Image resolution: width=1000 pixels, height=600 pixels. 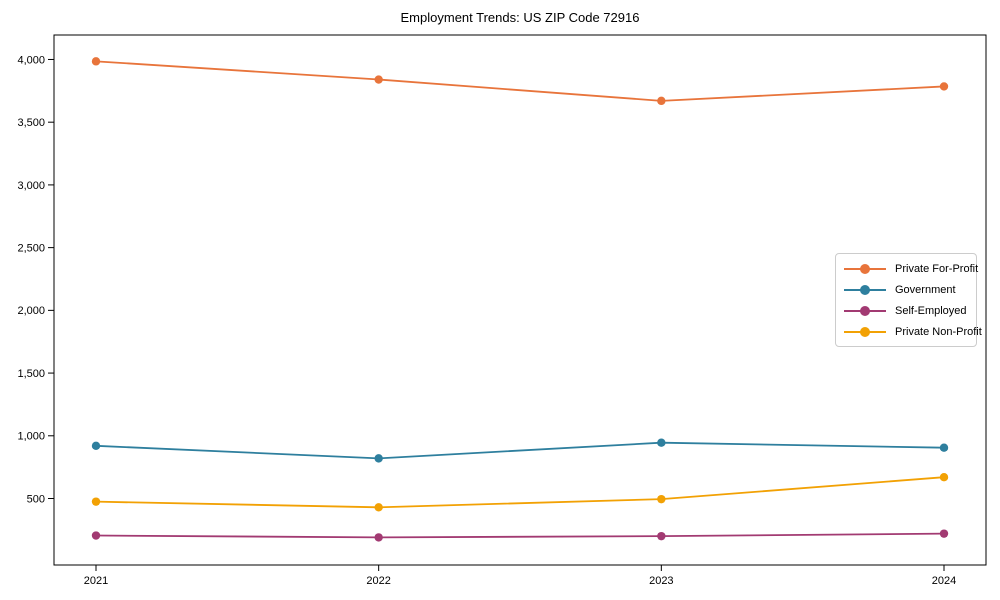 I want to click on x-tick-label: 2023, so click(x=661, y=581).